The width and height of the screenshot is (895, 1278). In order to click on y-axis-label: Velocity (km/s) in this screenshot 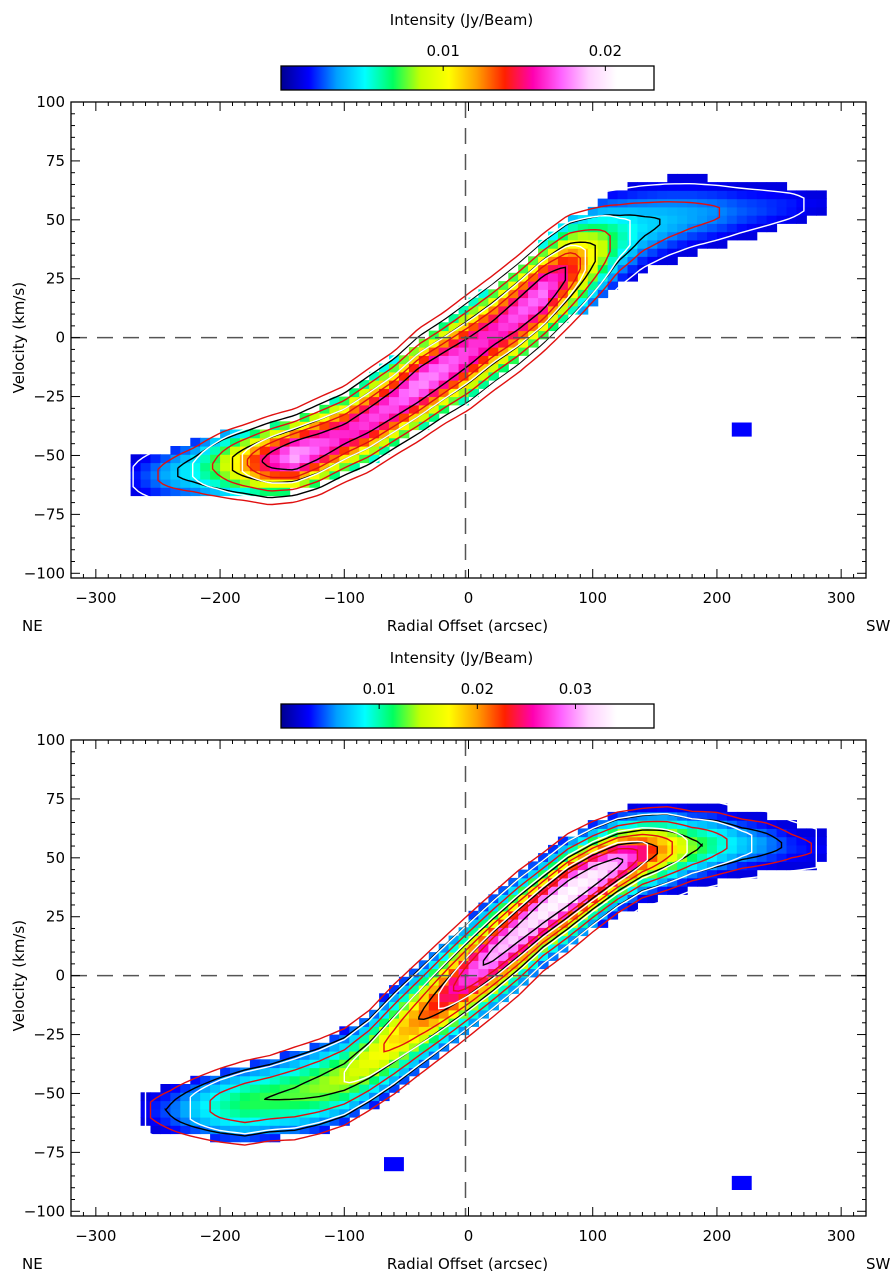, I will do `click(19, 337)`.